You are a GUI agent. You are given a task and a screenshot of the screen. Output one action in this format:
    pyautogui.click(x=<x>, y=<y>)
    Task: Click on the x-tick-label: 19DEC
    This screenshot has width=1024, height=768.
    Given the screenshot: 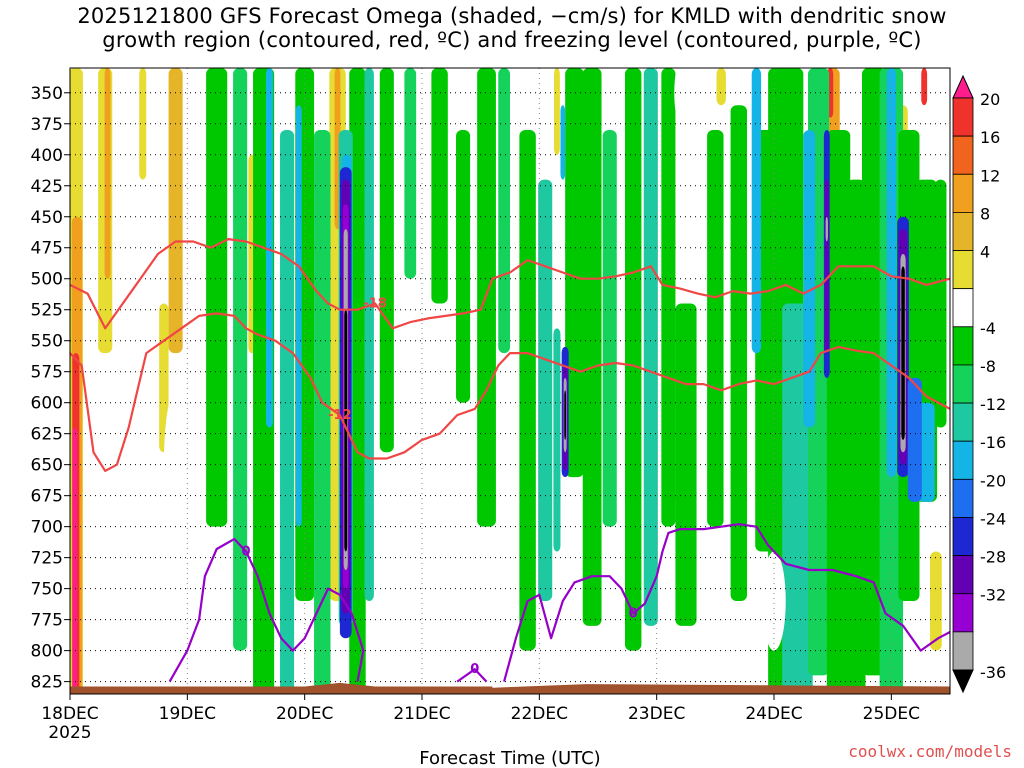 What is the action you would take?
    pyautogui.click(x=187, y=714)
    